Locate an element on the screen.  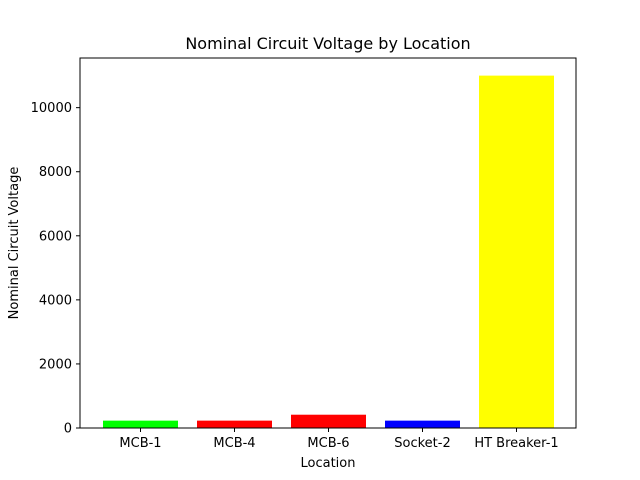
y-axis-ticks: 0 2000 4000 6000 8000 10000 is located at coordinates (55, 269).